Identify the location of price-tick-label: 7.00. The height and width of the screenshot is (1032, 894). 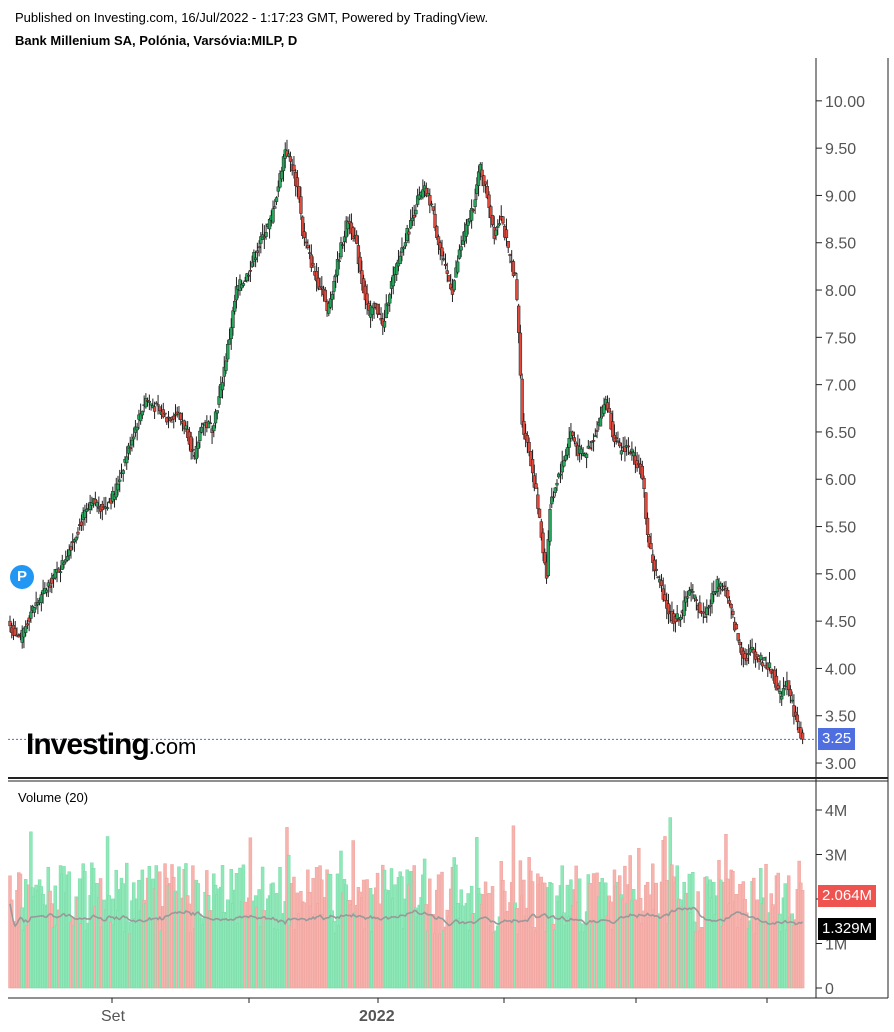
(840, 386).